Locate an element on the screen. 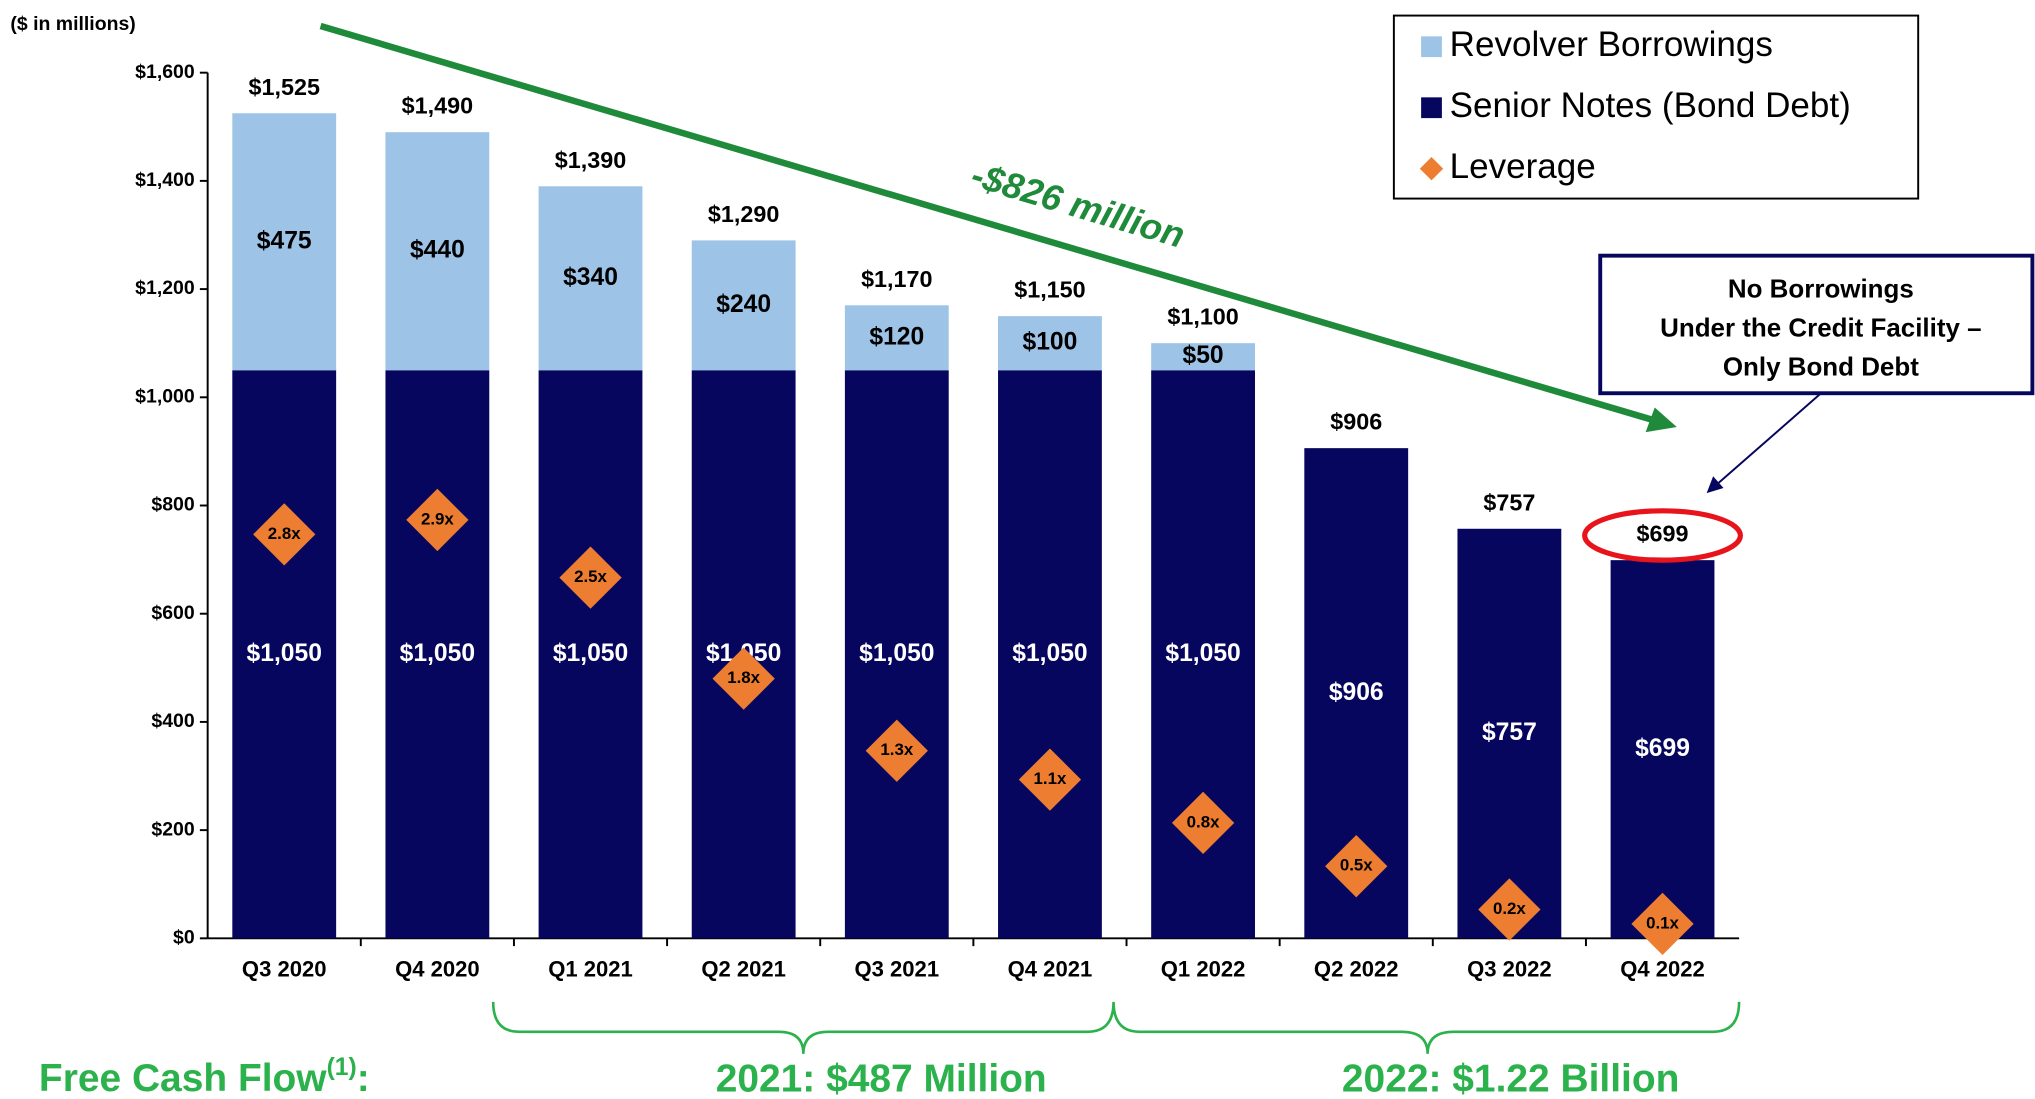  value-label: $240 is located at coordinates (743, 304).